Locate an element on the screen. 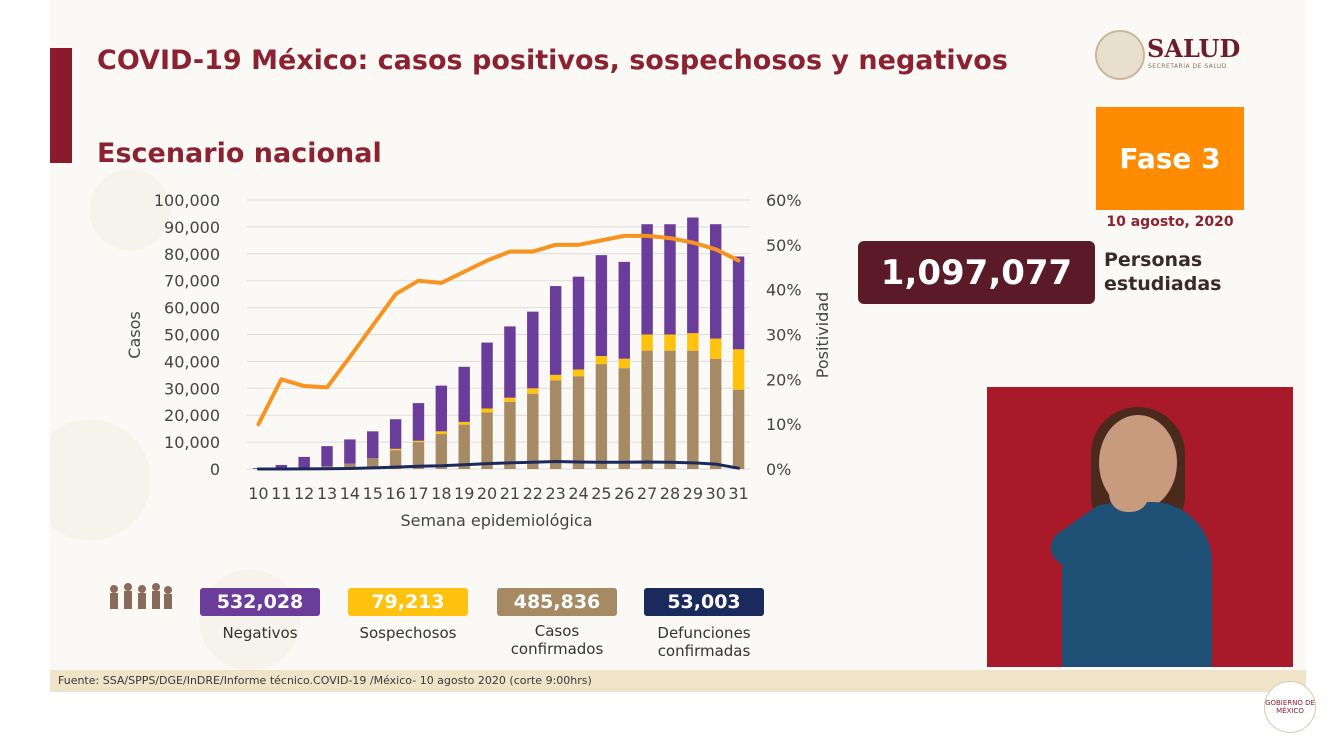 The width and height of the screenshot is (1334, 750). legend-defunciones-label: Defunciones confirmadas is located at coordinates (704, 642).